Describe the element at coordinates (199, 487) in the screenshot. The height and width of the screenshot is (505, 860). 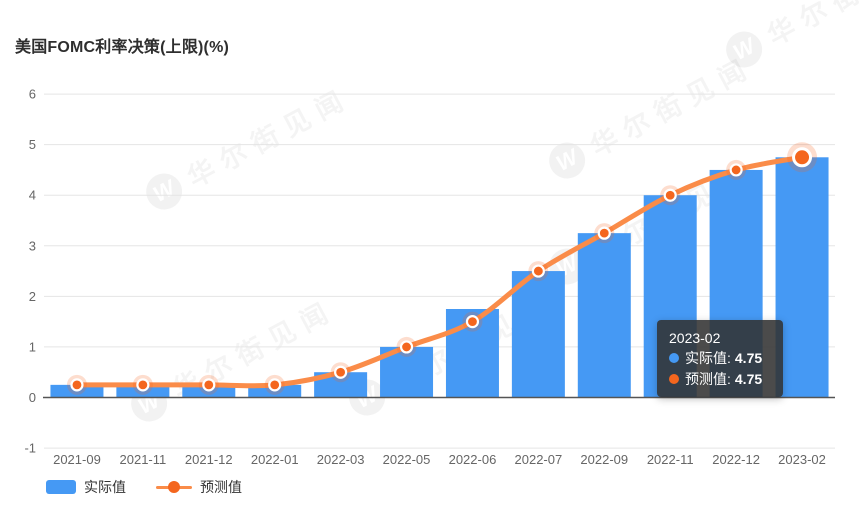
I see `legend-item-forecast: 预测值` at that location.